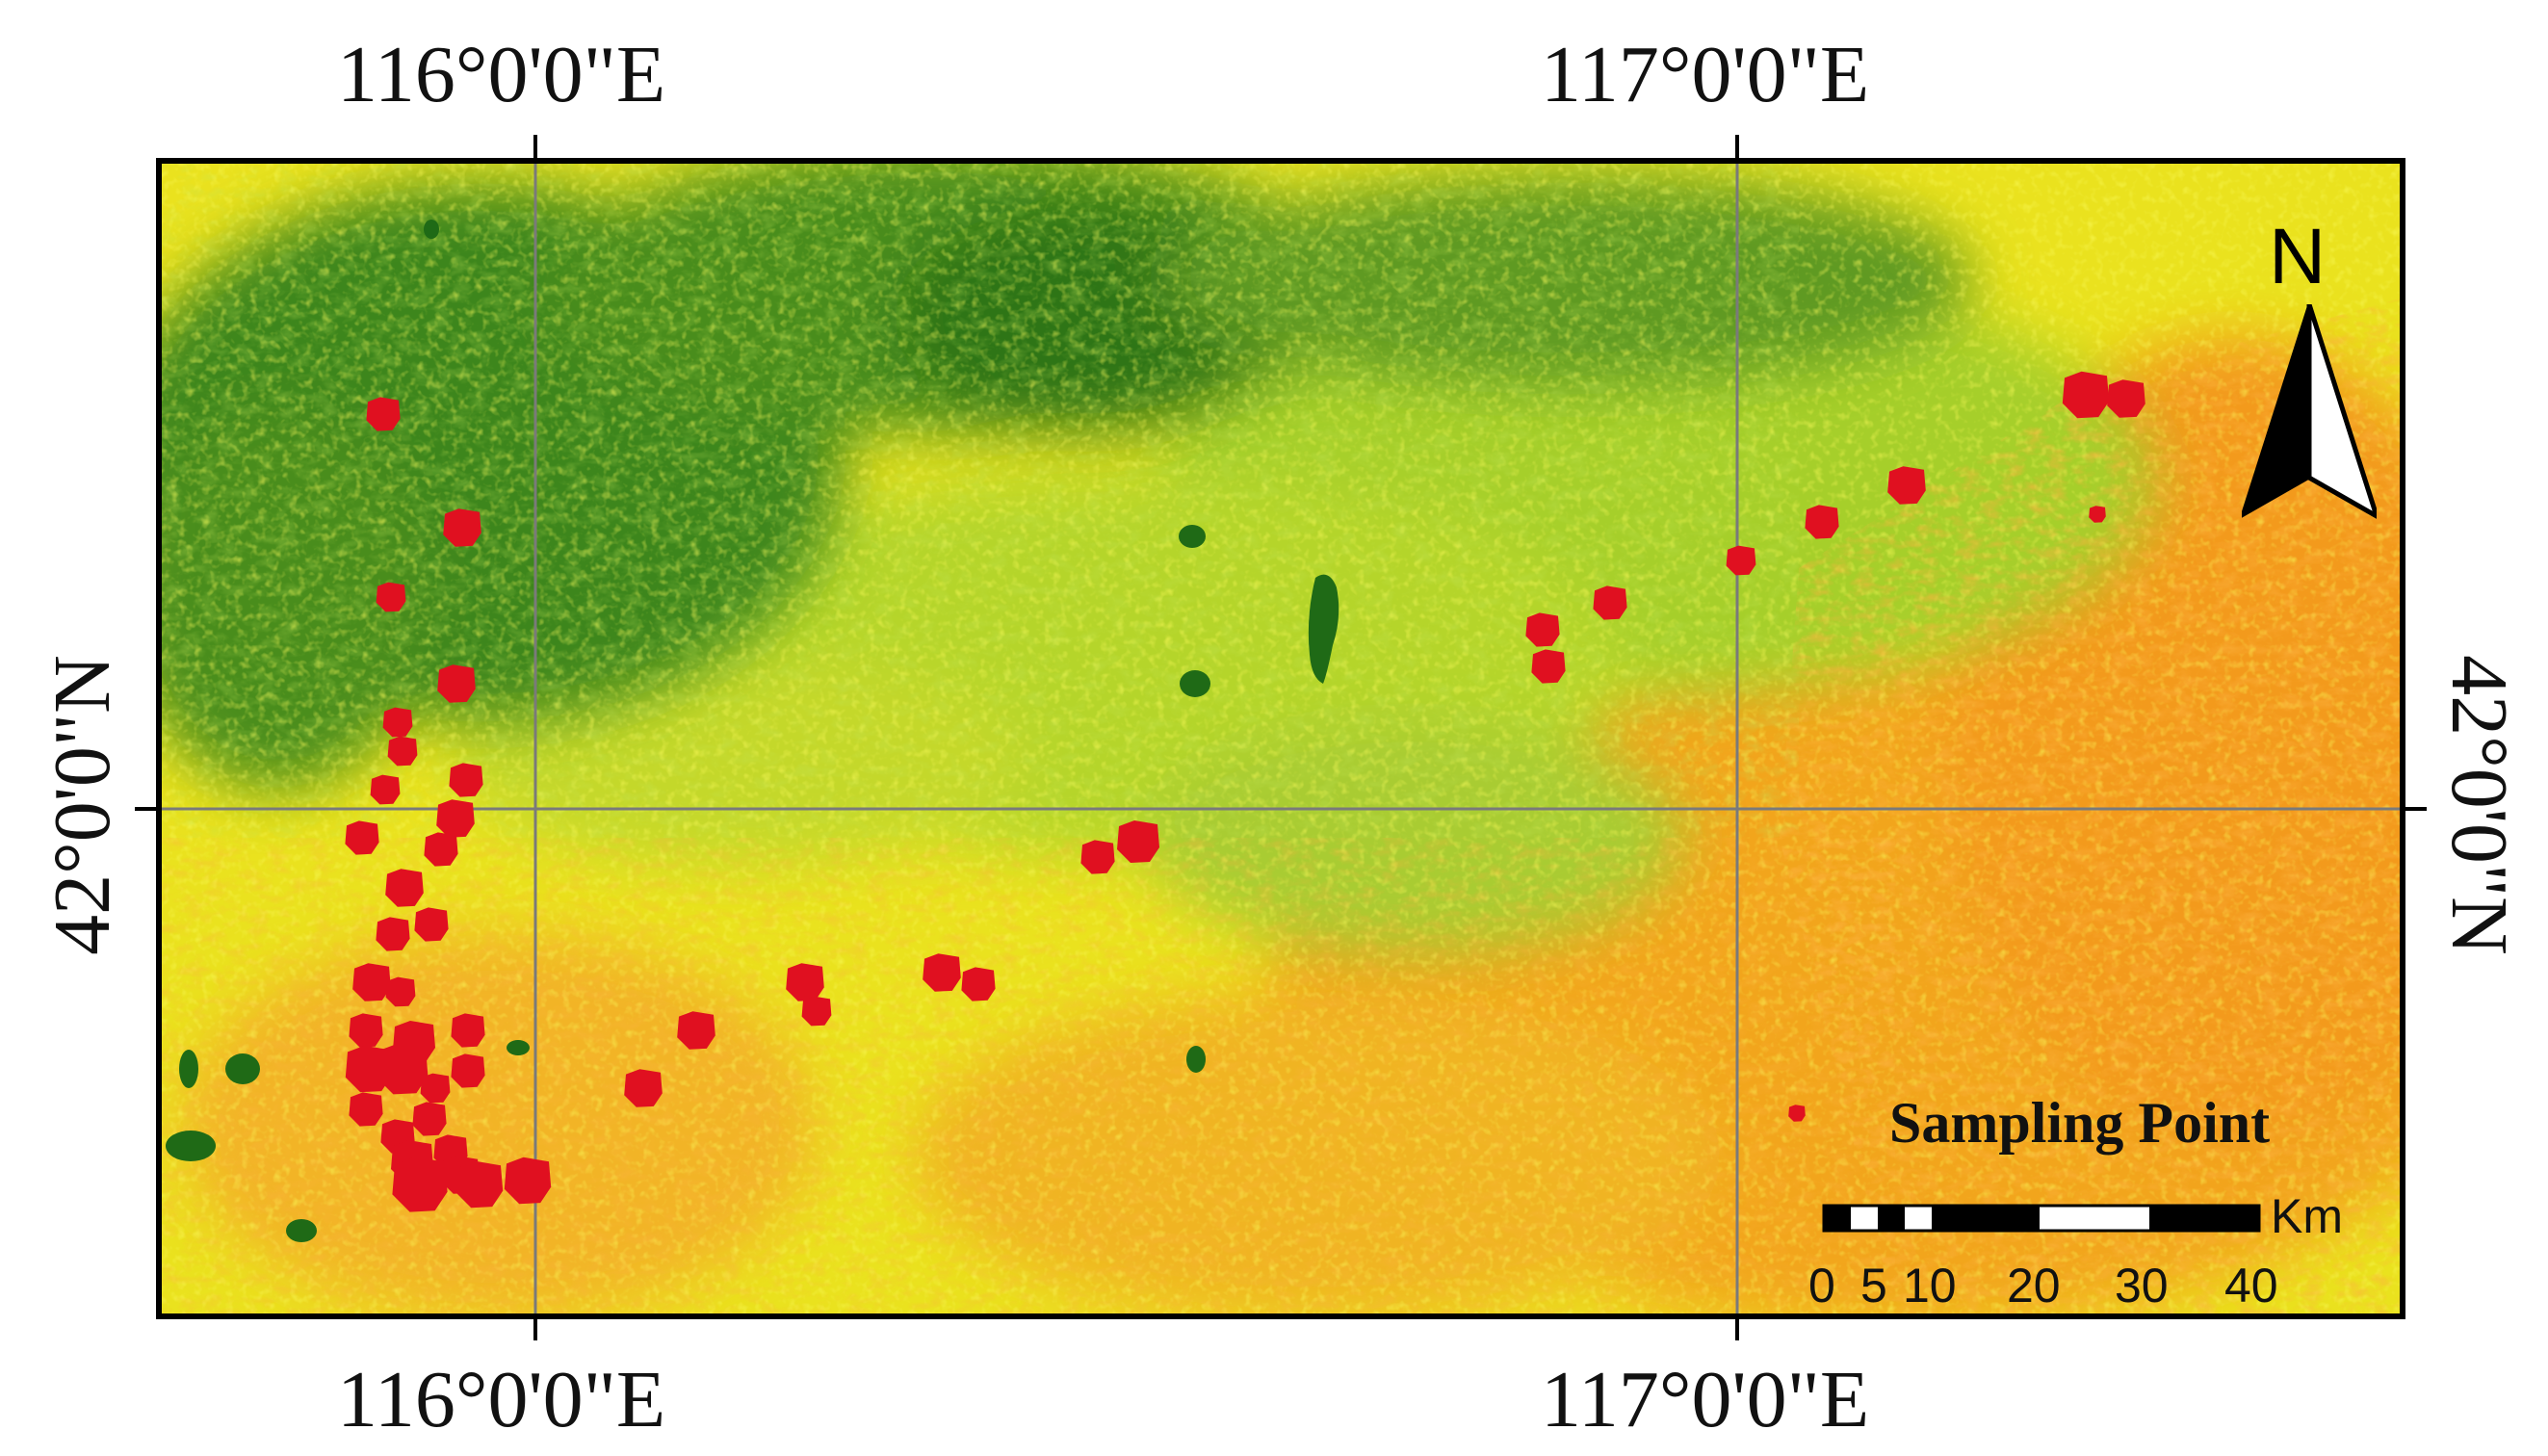 This screenshot has width=2548, height=1456. Describe the element at coordinates (2142, 1286) in the screenshot. I see `scale-tick-30: 30` at that location.